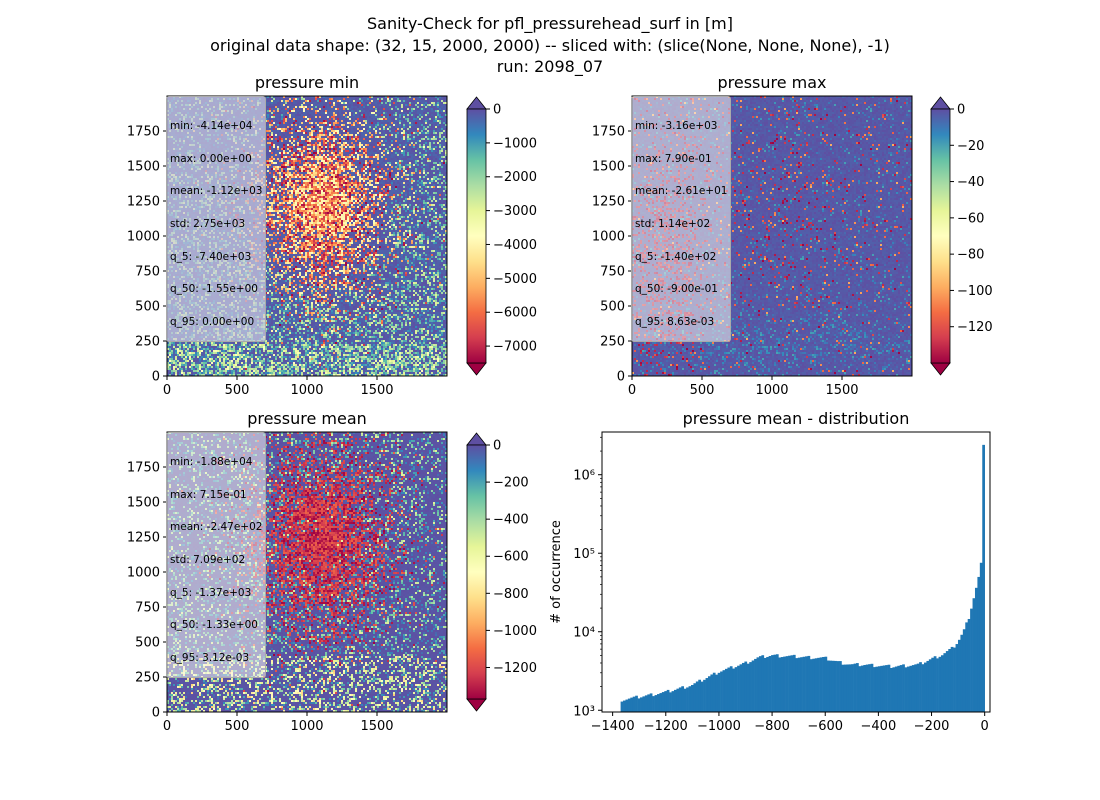 Image resolution: width=1100 pixels, height=800 pixels. What do you see at coordinates (216, 191) in the screenshot?
I see `stat-line: mean: -1.12e+03` at bounding box center [216, 191].